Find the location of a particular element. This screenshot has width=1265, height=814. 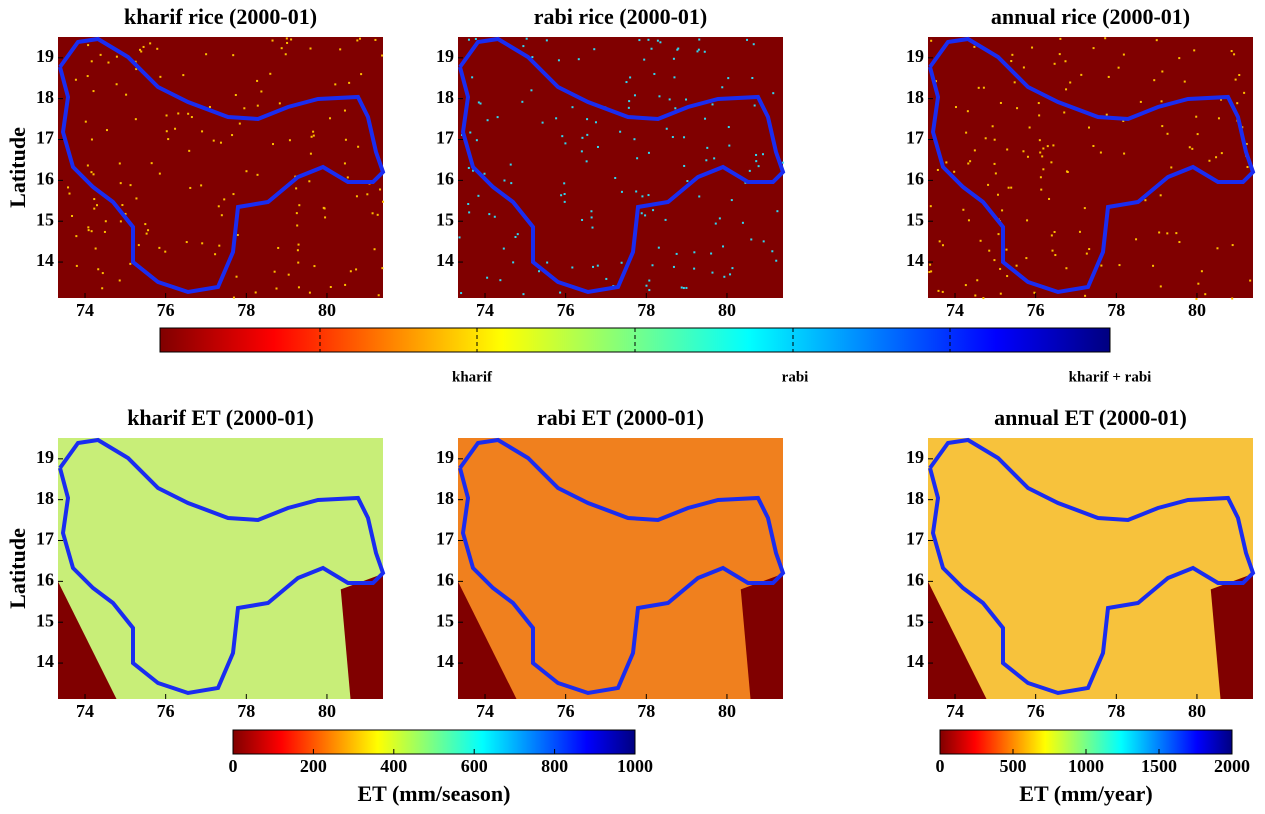

x-tick-label: 76 is located at coordinates (1036, 711).